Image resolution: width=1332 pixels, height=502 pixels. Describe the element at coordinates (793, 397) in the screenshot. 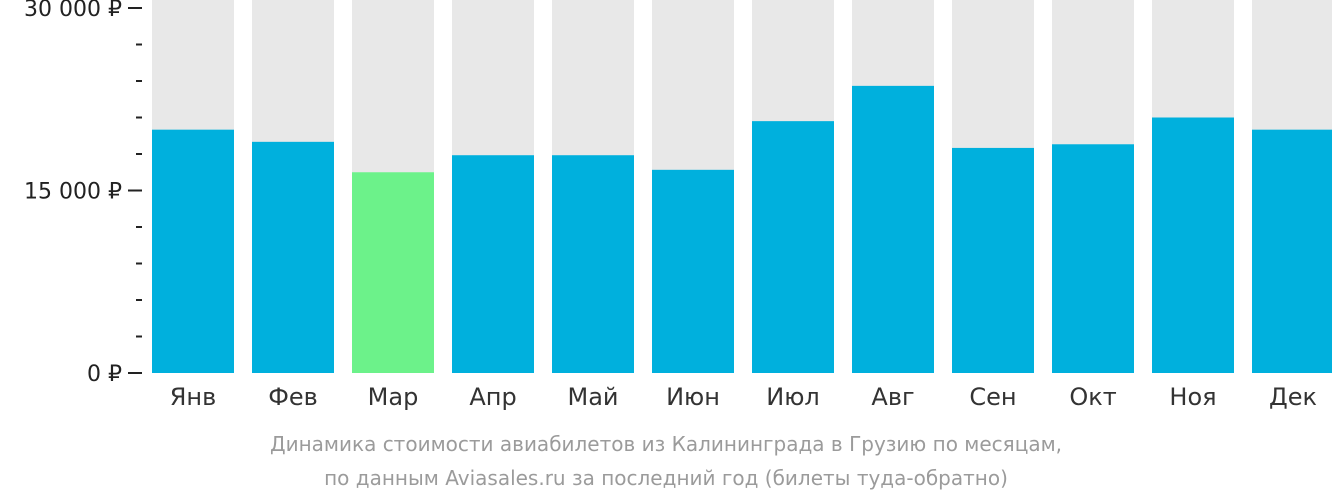

I see `x-tick-label: Июл` at that location.